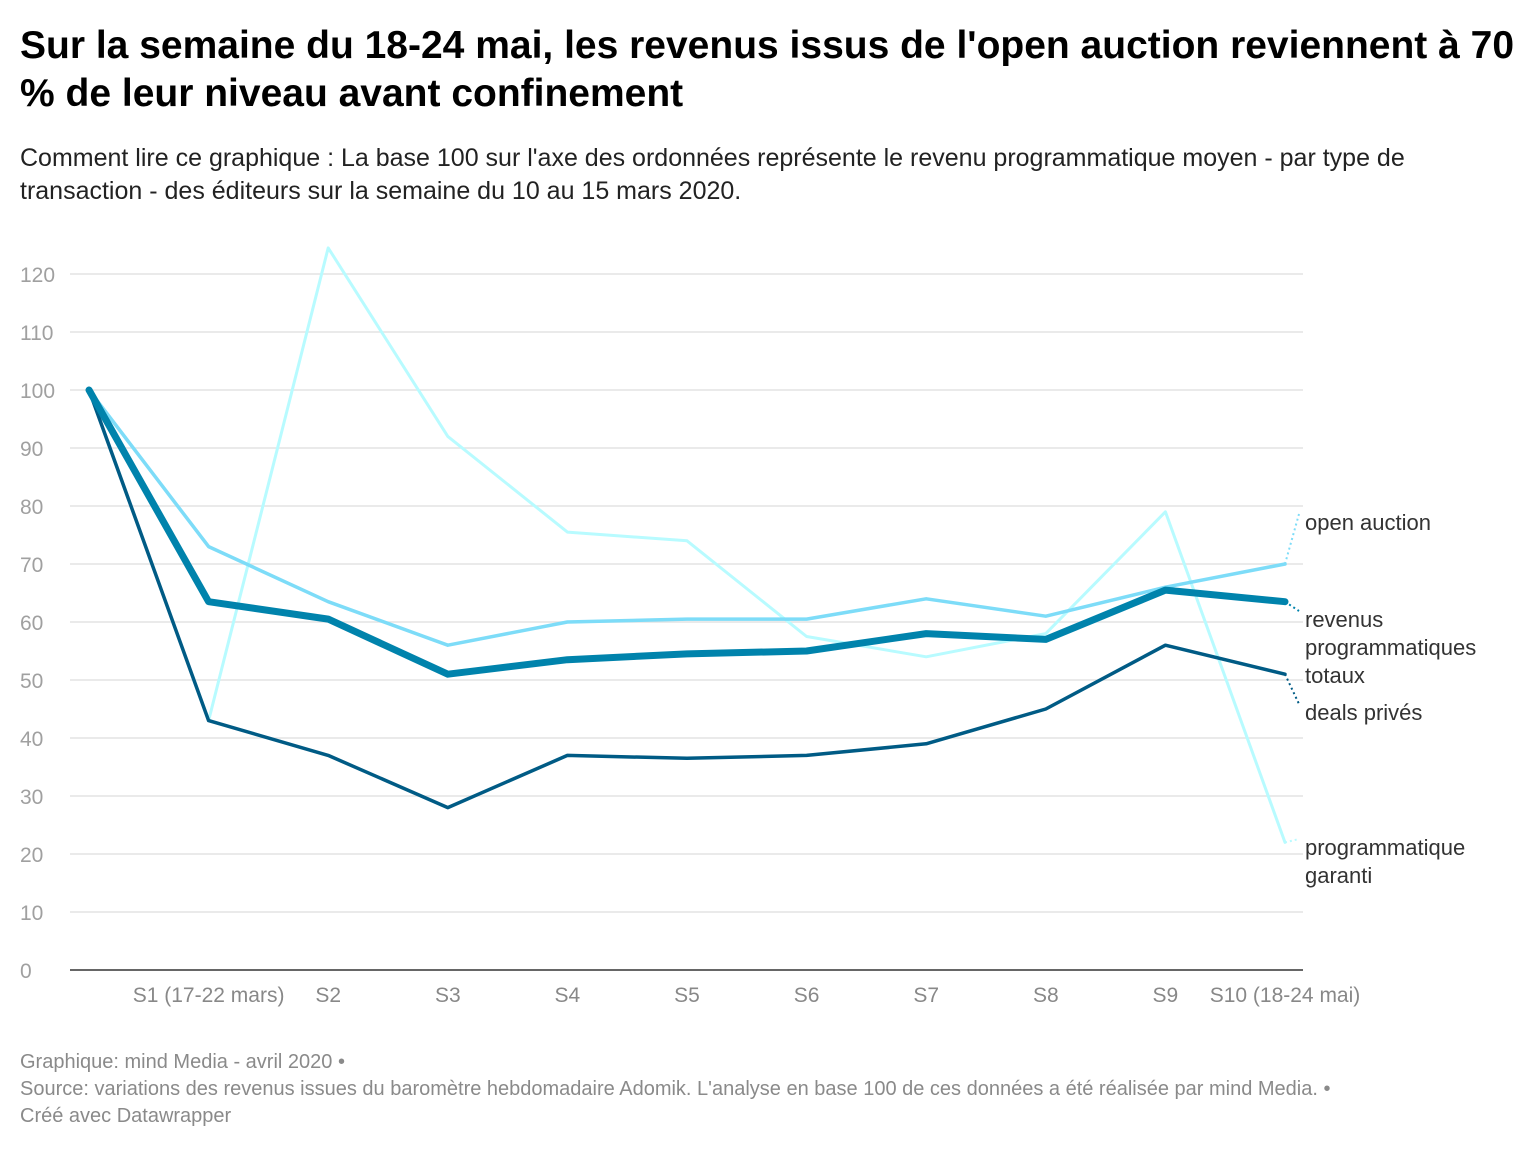 The height and width of the screenshot is (1160, 1540). Describe the element at coordinates (31, 449) in the screenshot. I see `y-tick-label: 90` at that location.